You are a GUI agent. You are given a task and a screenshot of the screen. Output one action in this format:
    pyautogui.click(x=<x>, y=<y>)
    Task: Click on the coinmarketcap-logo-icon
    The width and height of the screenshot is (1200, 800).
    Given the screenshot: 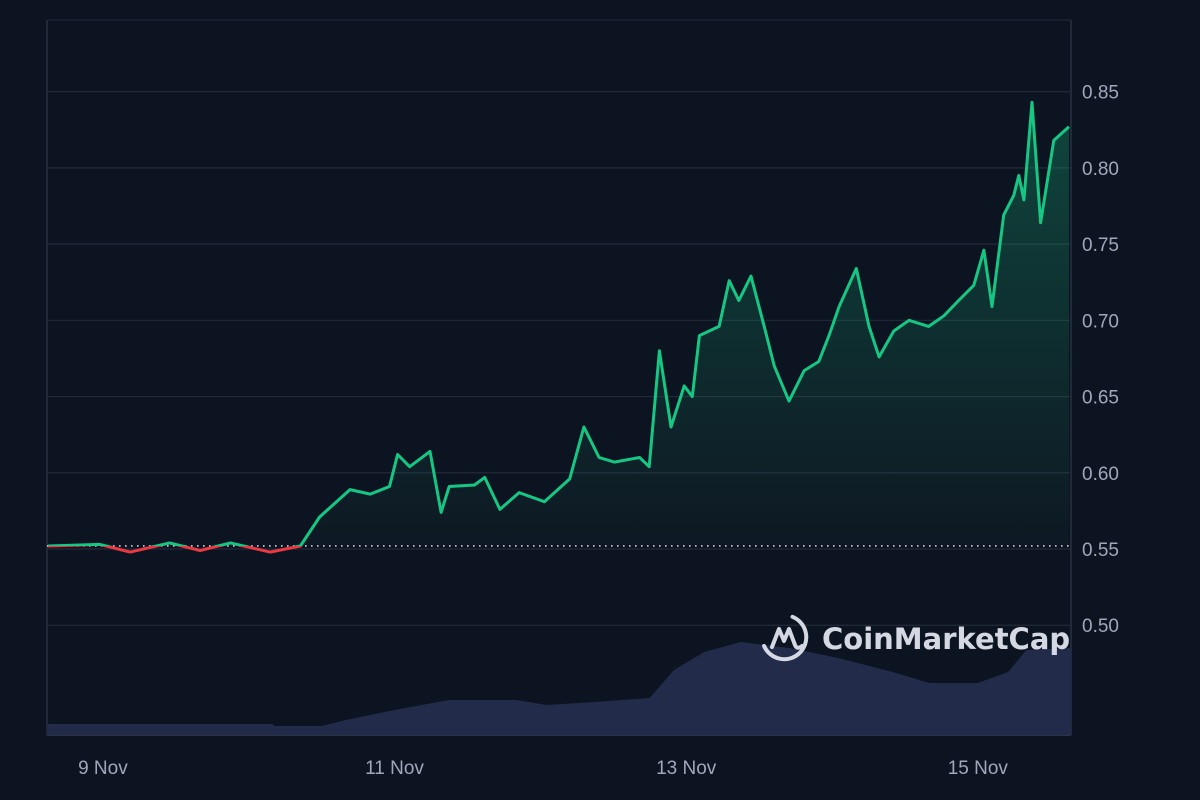 What is the action you would take?
    pyautogui.click(x=785, y=638)
    